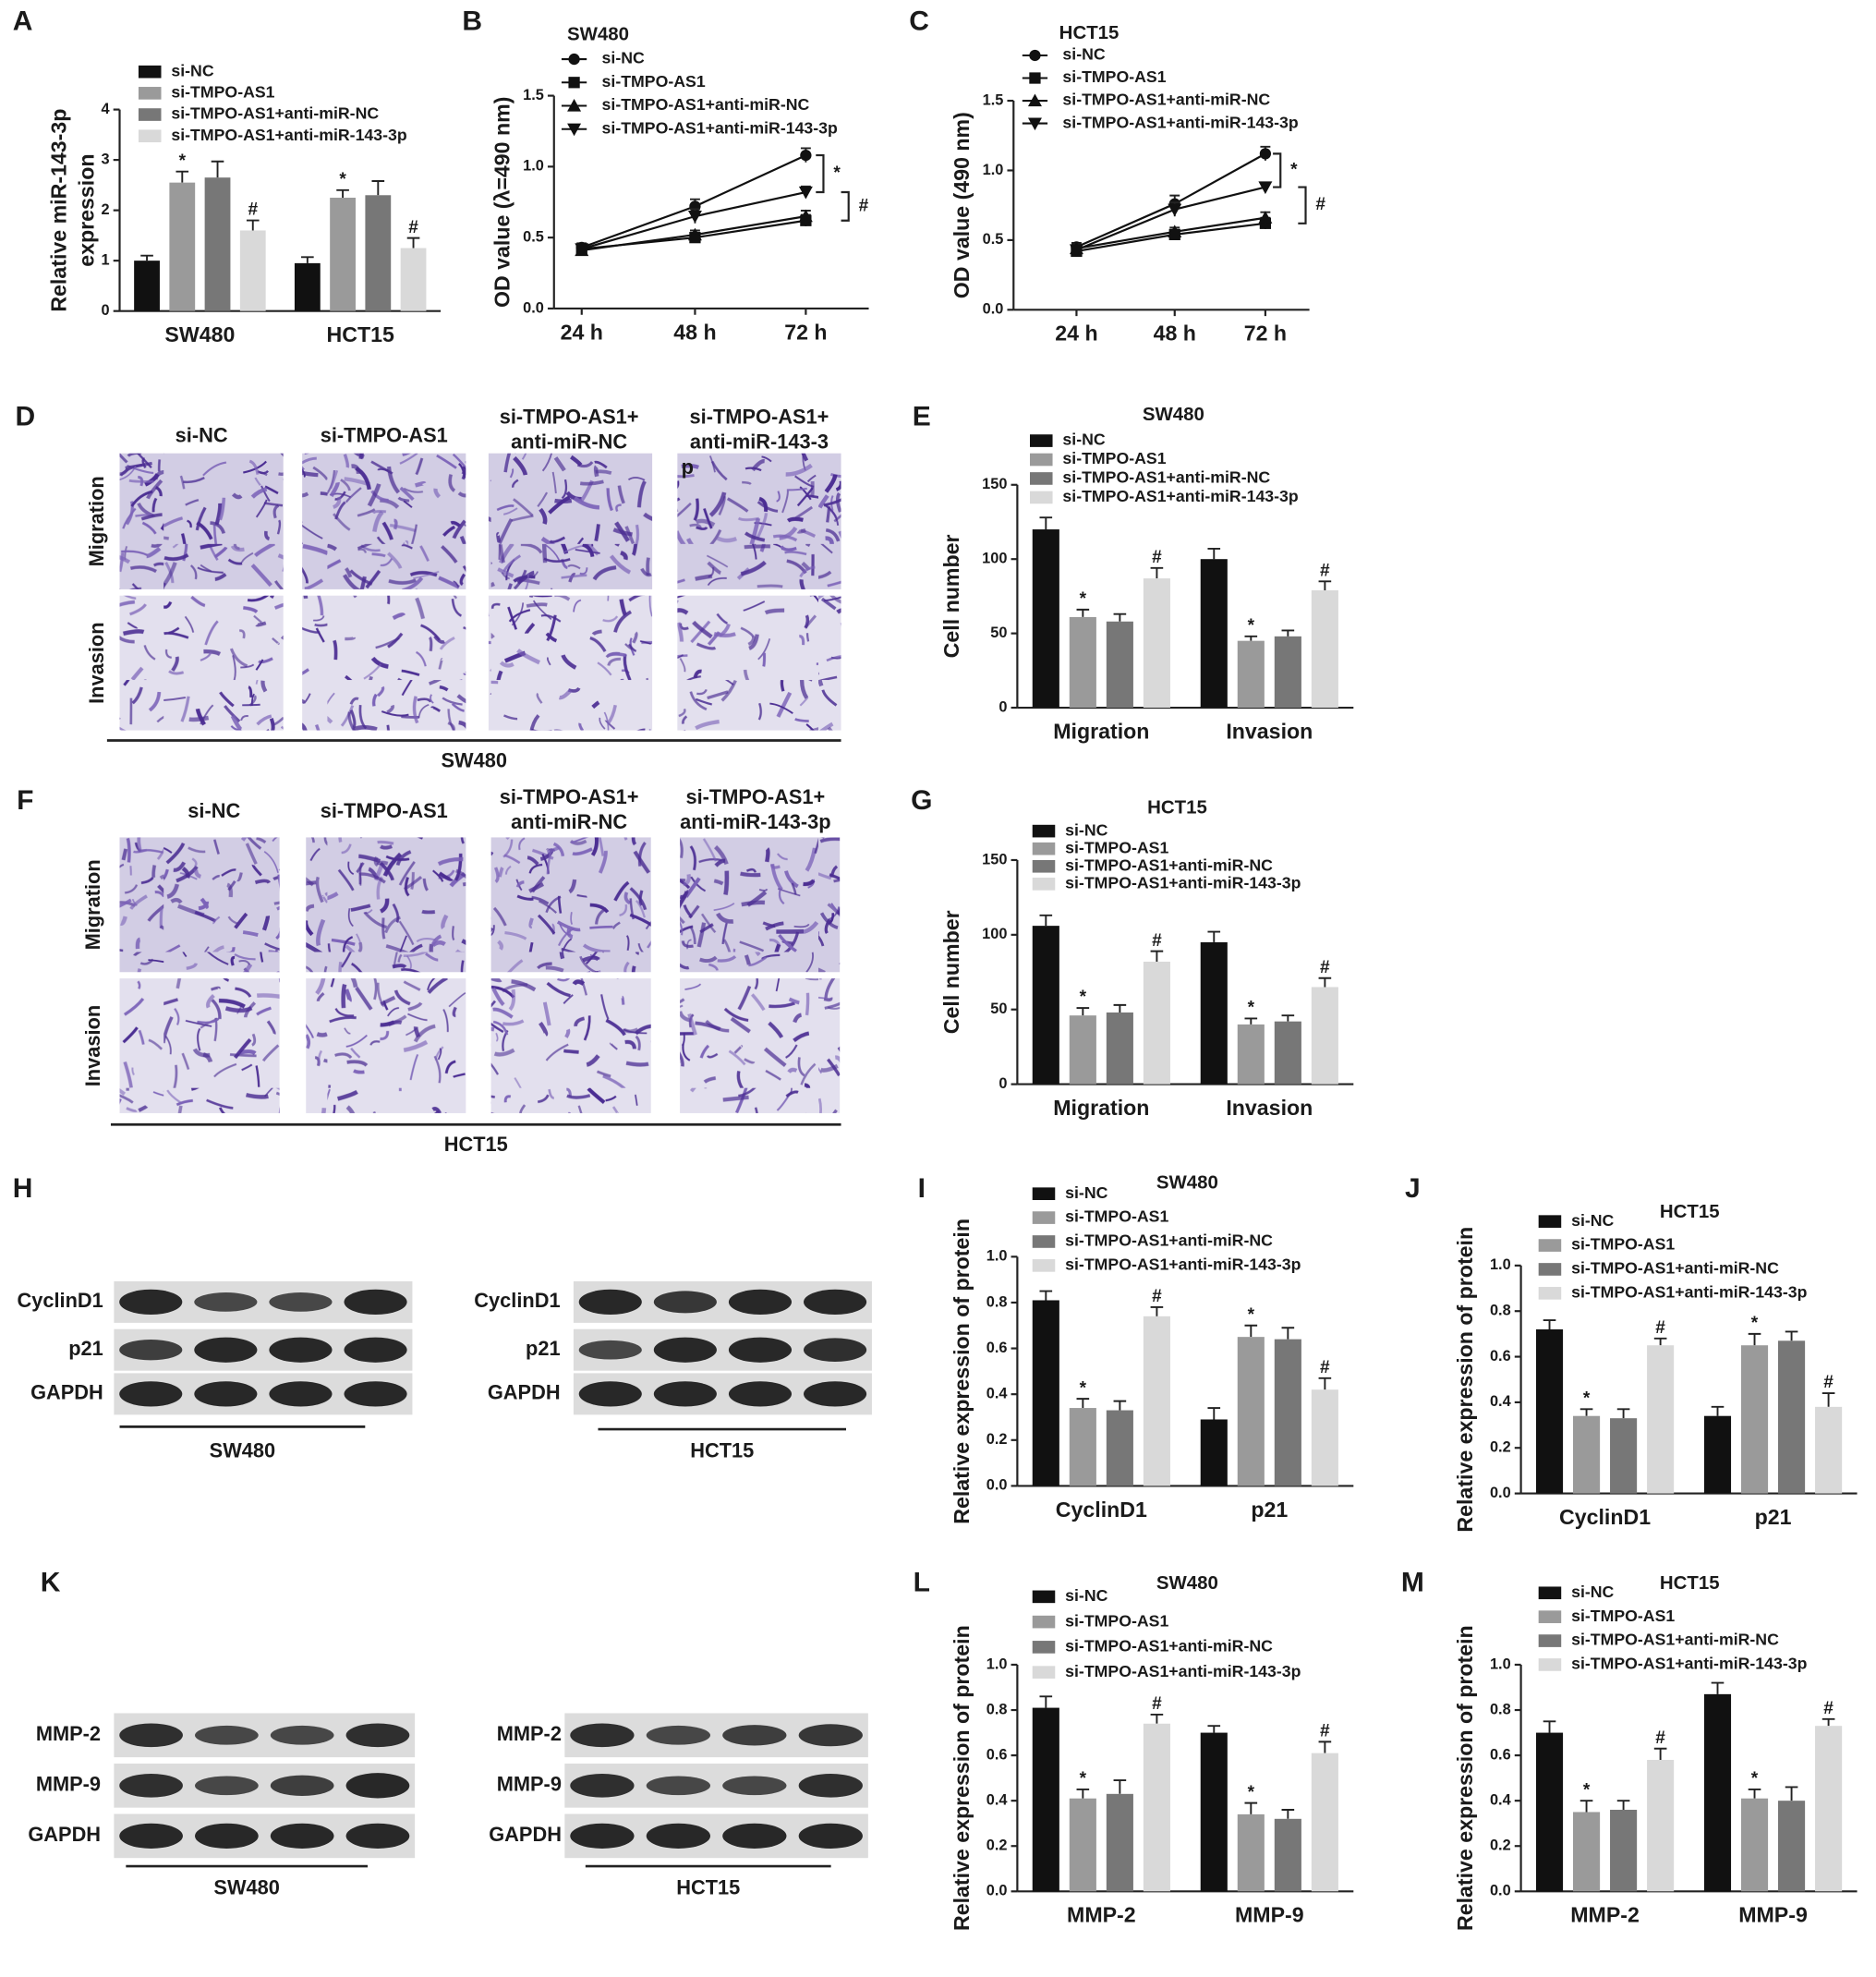  Describe the element at coordinates (1500, 1754) in the screenshot. I see `y-tick-label: 0.6` at that location.